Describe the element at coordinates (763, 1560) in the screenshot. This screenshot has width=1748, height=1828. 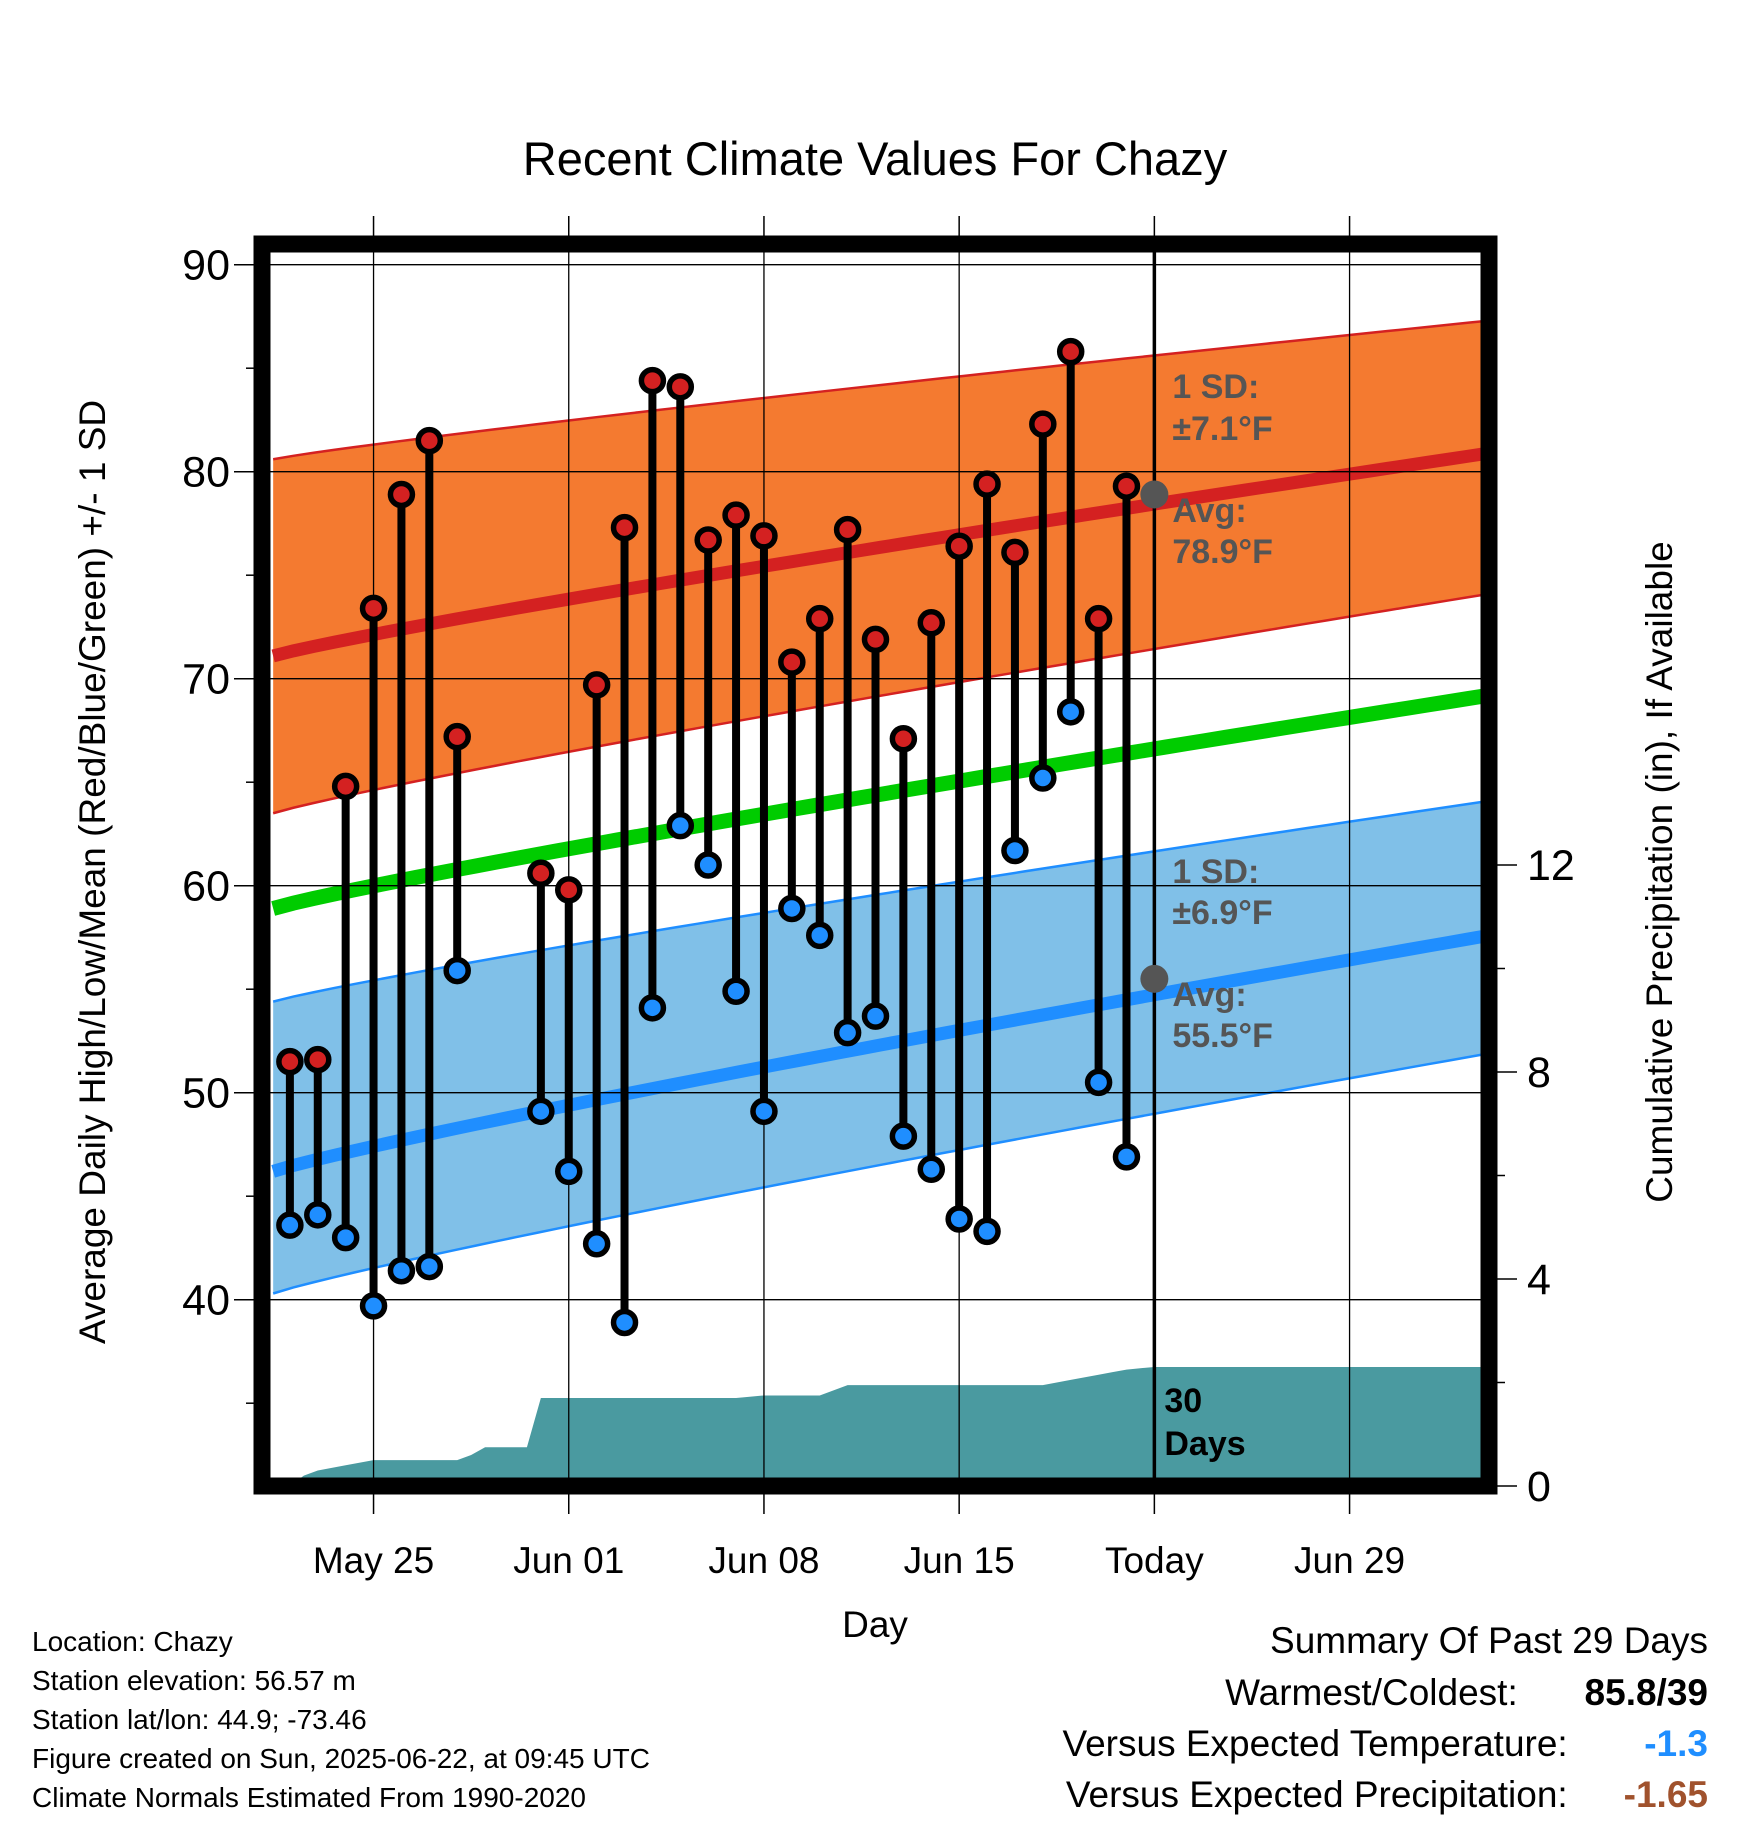
I see `x-tick-label: Jun 08` at that location.